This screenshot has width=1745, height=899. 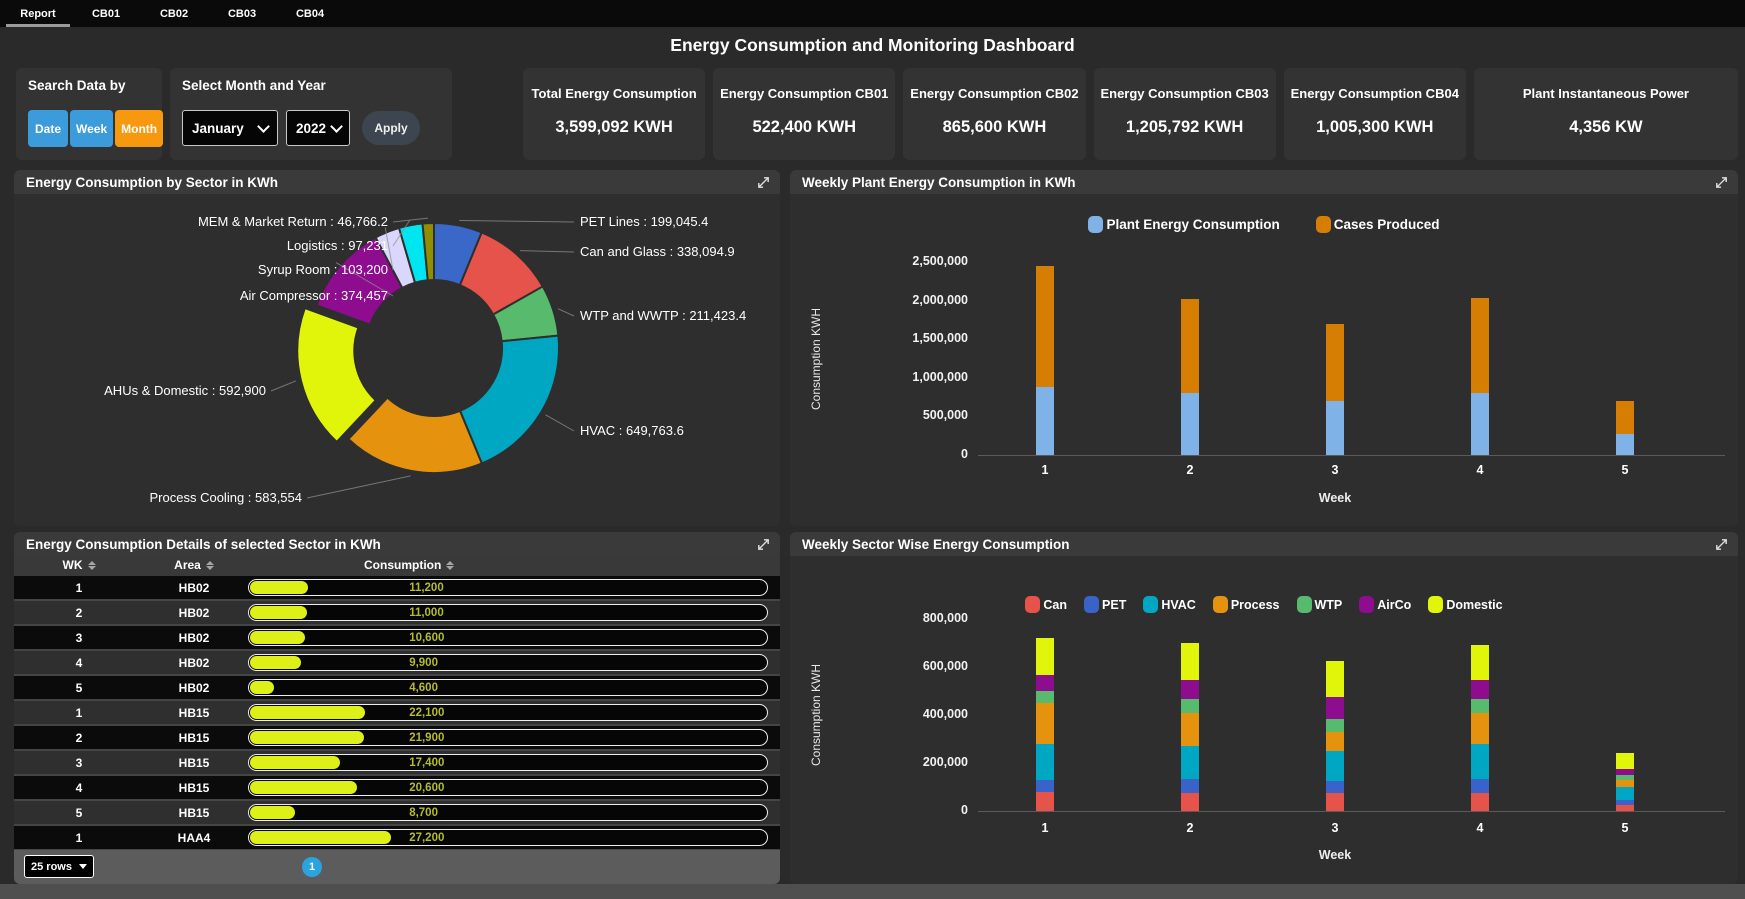 What do you see at coordinates (1045, 421) in the screenshot?
I see `bar-week1-plant-energy-consumption` at bounding box center [1045, 421].